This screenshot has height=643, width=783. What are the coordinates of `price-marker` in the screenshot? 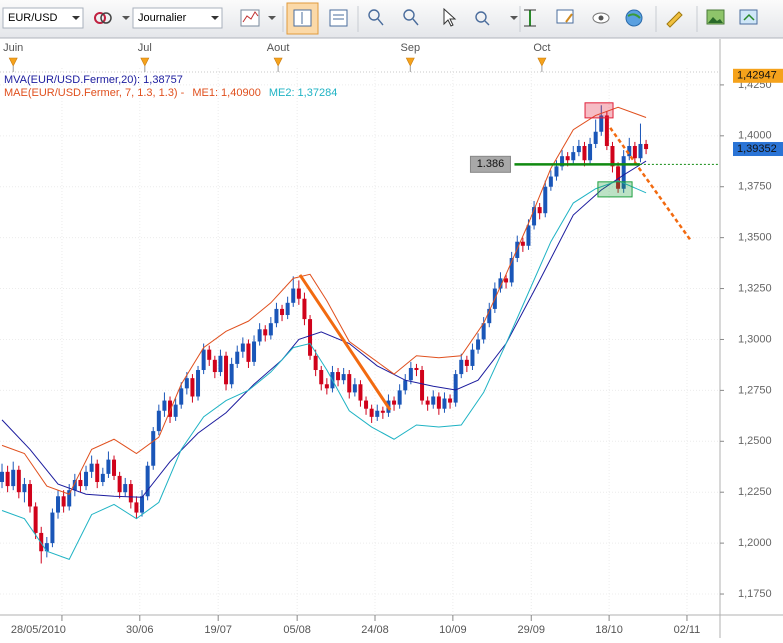 It's located at (758, 75).